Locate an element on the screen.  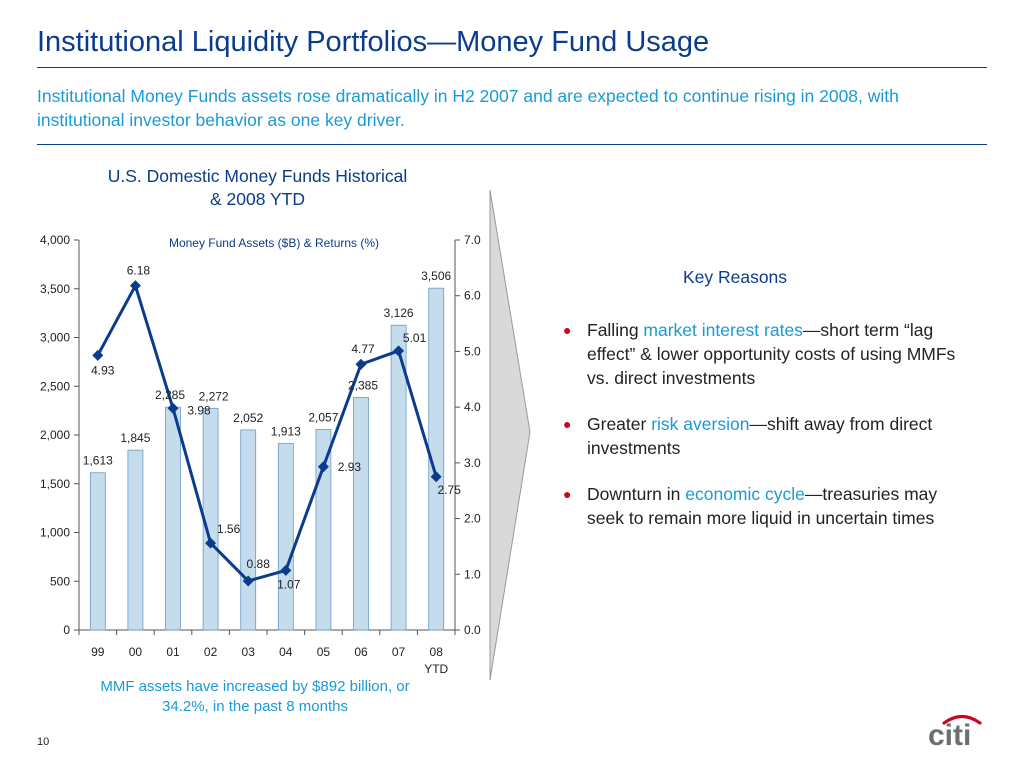
return-value-label: 2.75 is located at coordinates (450, 490).